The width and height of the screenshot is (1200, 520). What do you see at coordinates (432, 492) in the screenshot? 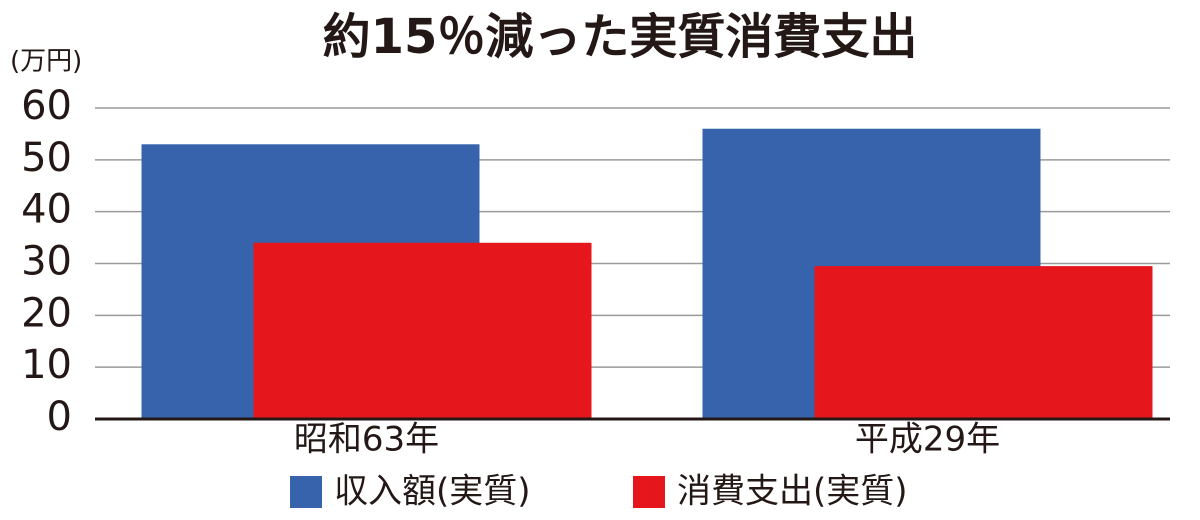
I see `legend-label: 収入額(実質)` at bounding box center [432, 492].